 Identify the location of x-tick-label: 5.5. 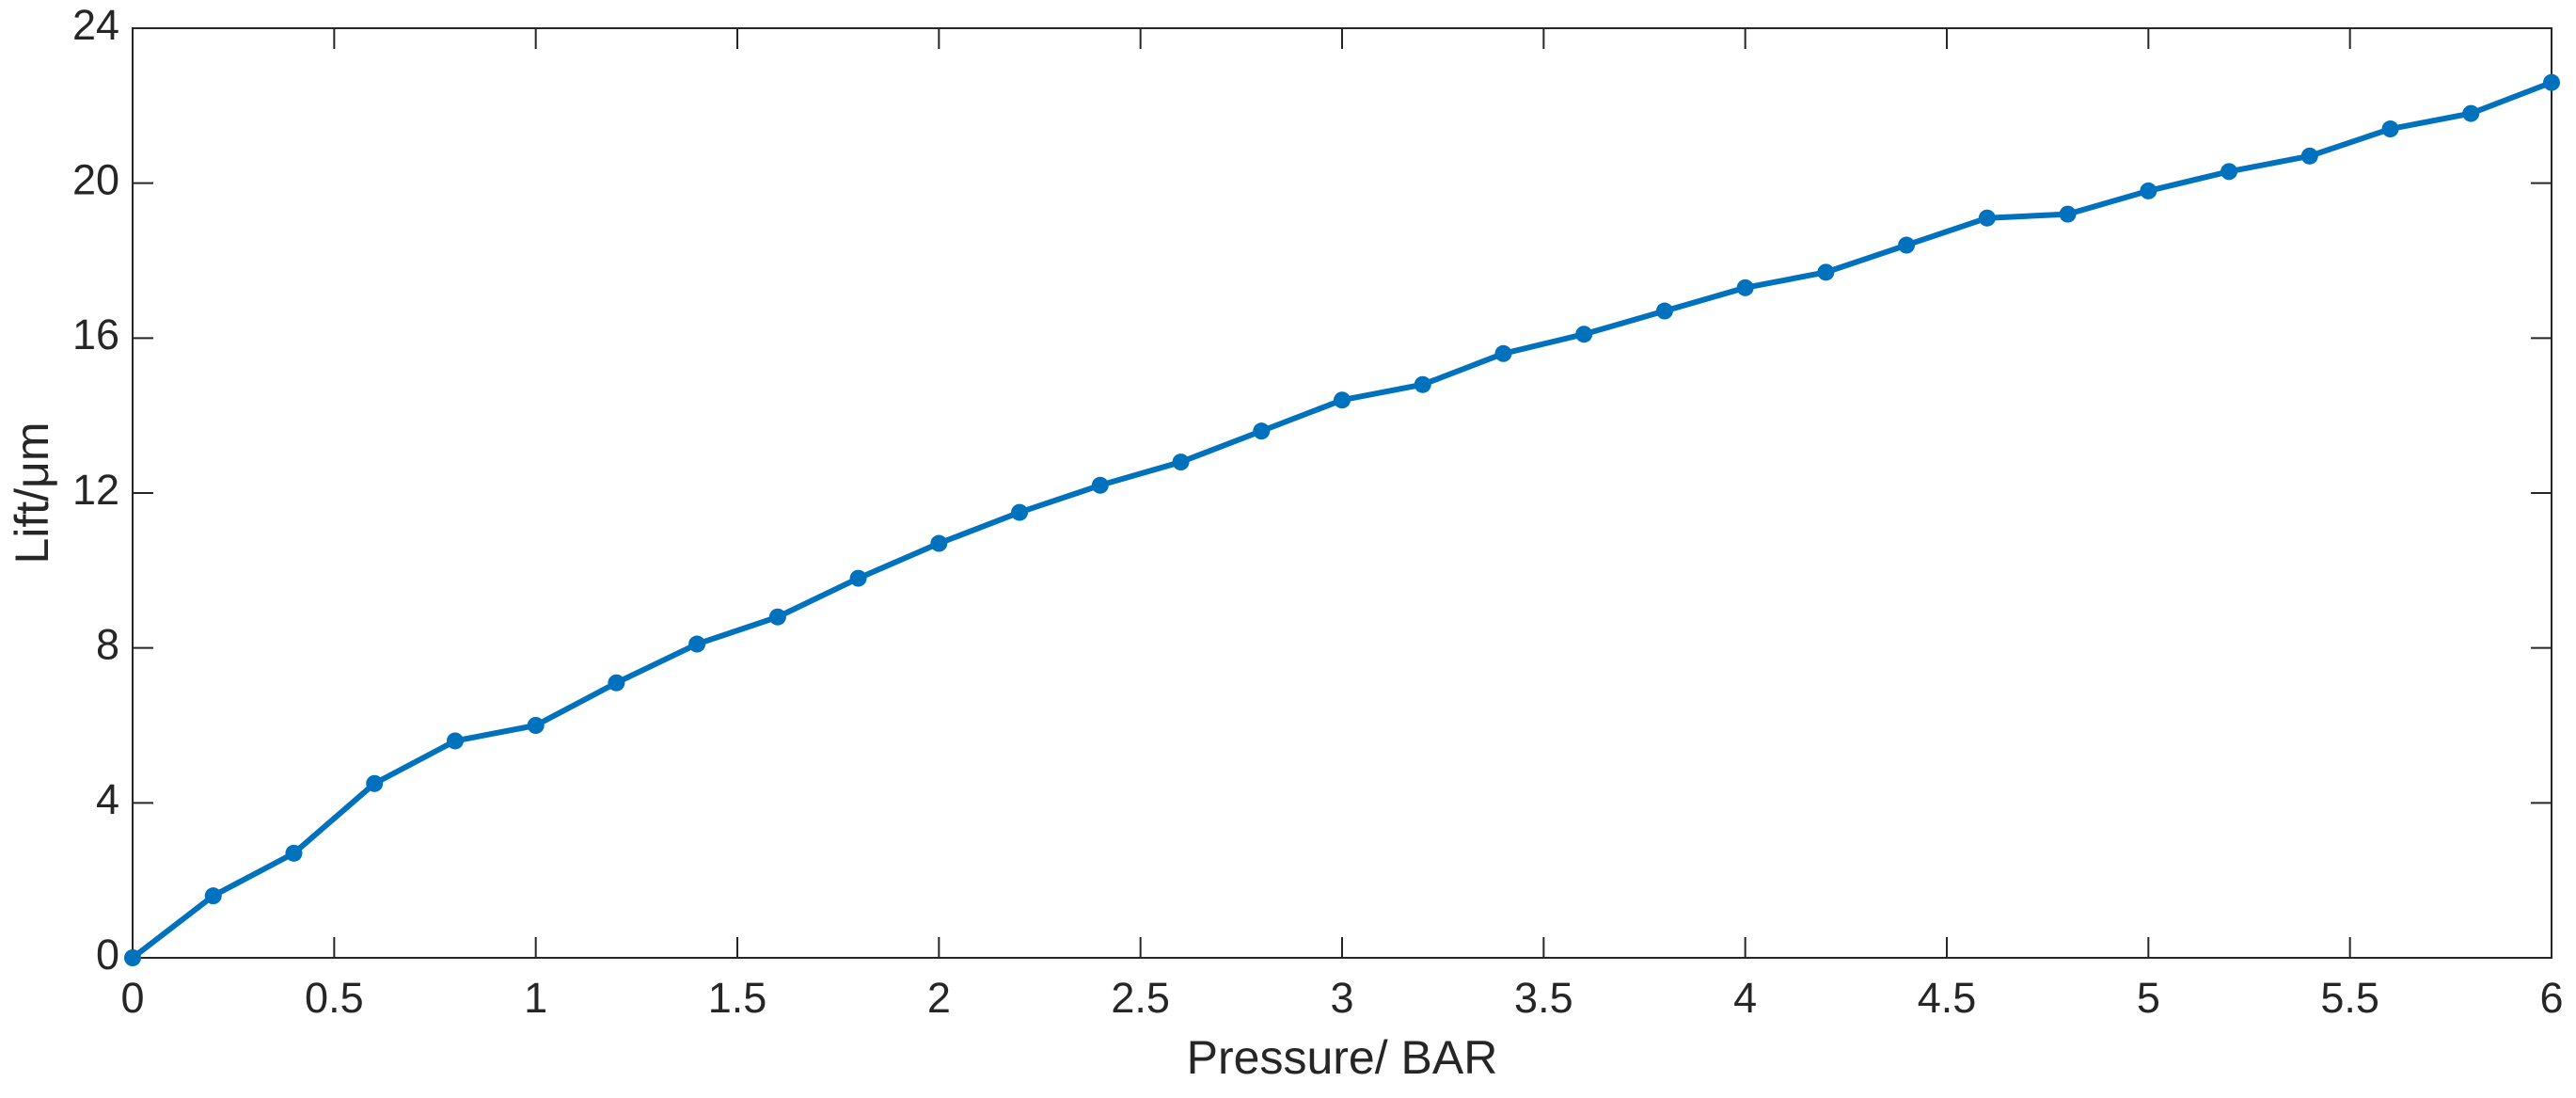
(2349, 998).